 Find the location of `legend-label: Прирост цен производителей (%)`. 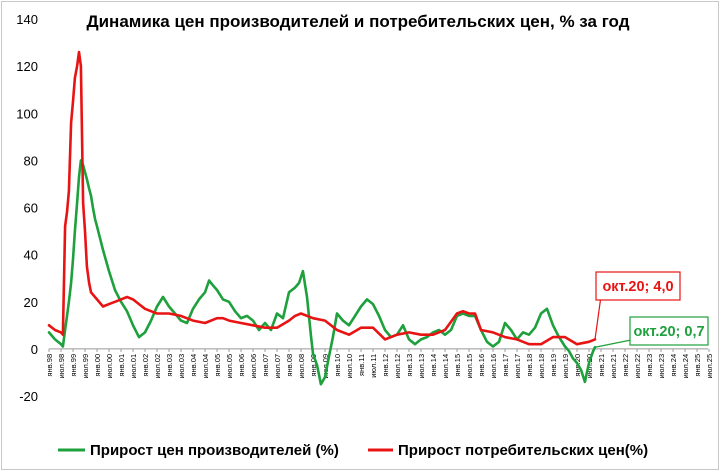

legend-label: Прирост цен производителей (%) is located at coordinates (214, 450).